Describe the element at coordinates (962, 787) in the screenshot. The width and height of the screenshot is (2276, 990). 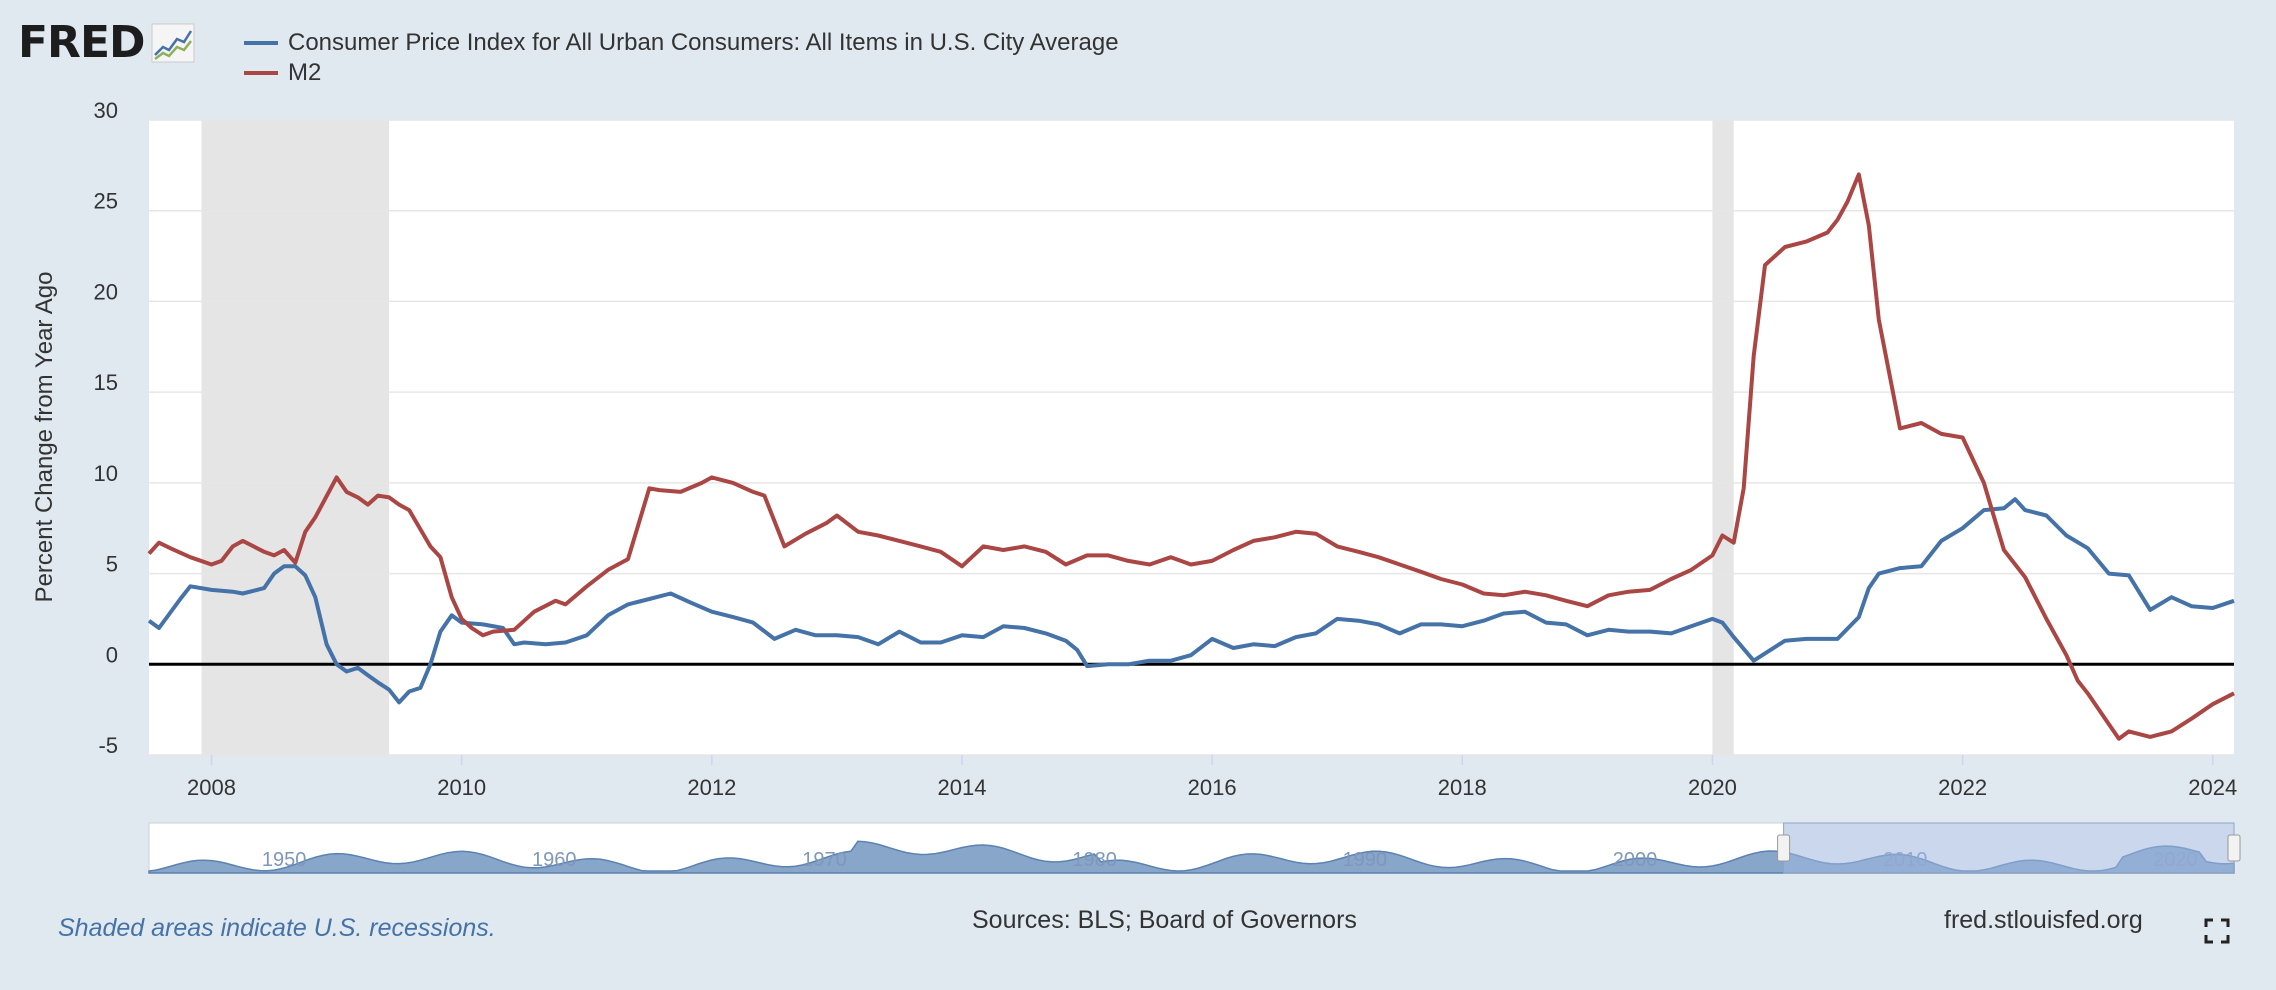
I see `x-tick-label: 2014` at that location.